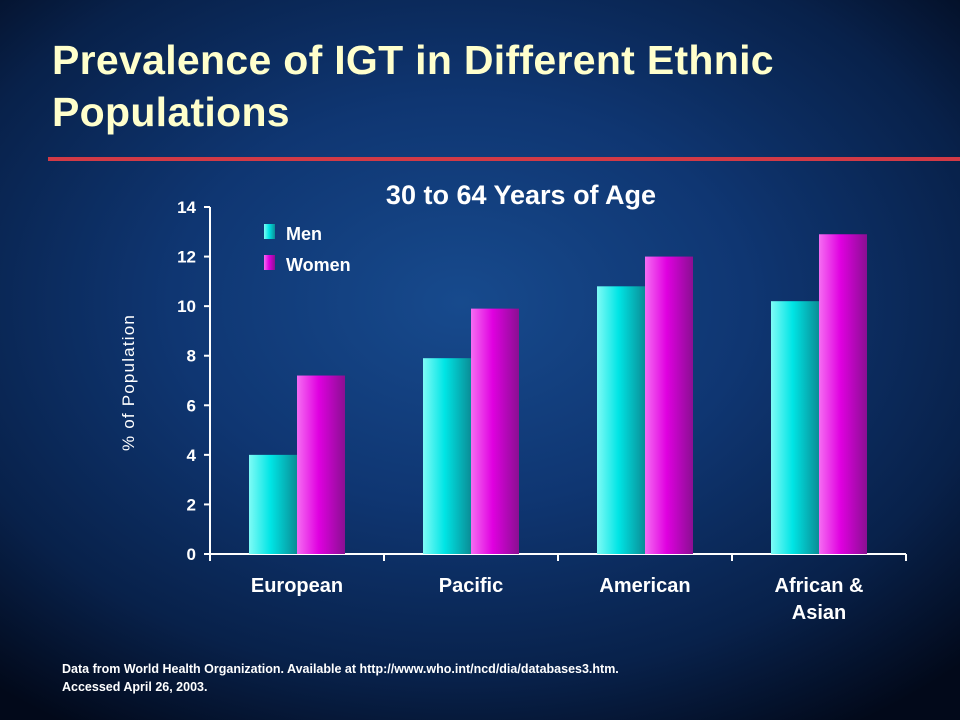 The height and width of the screenshot is (720, 960). I want to click on y-tick-label: 12, so click(186, 257).